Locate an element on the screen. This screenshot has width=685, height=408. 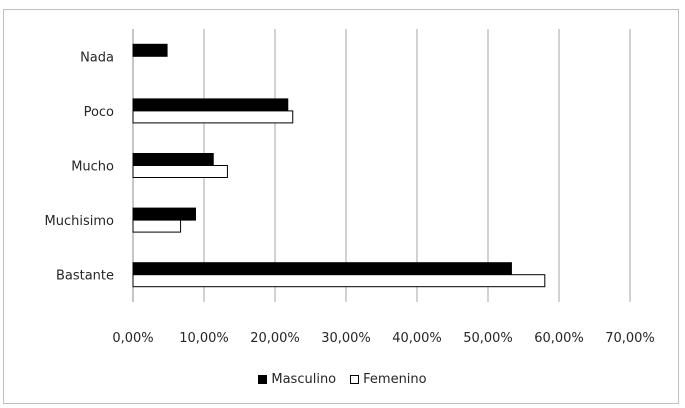
x-tick-label: 50,00% is located at coordinates (488, 338).